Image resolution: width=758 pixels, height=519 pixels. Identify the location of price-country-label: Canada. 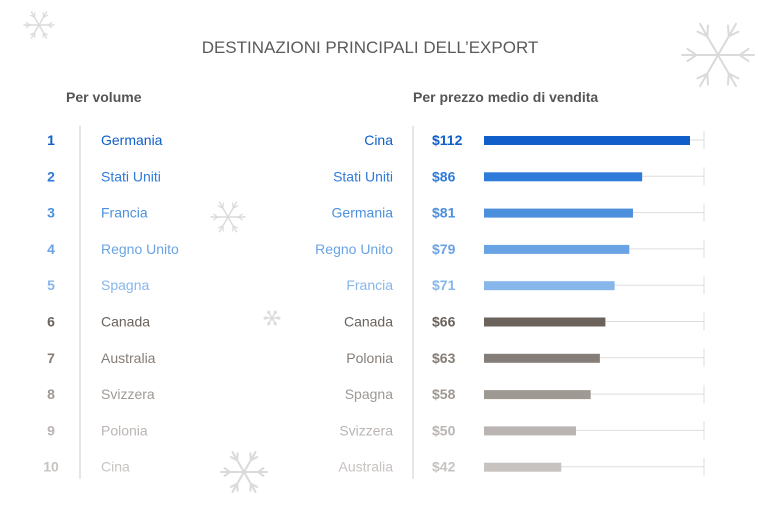
(368, 322).